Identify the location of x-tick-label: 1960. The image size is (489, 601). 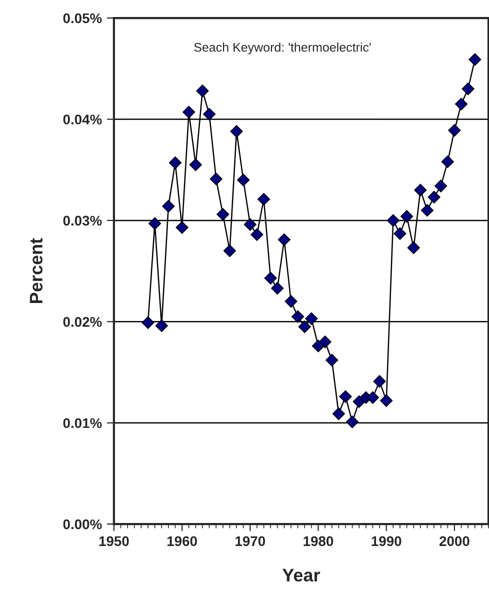
(182, 541).